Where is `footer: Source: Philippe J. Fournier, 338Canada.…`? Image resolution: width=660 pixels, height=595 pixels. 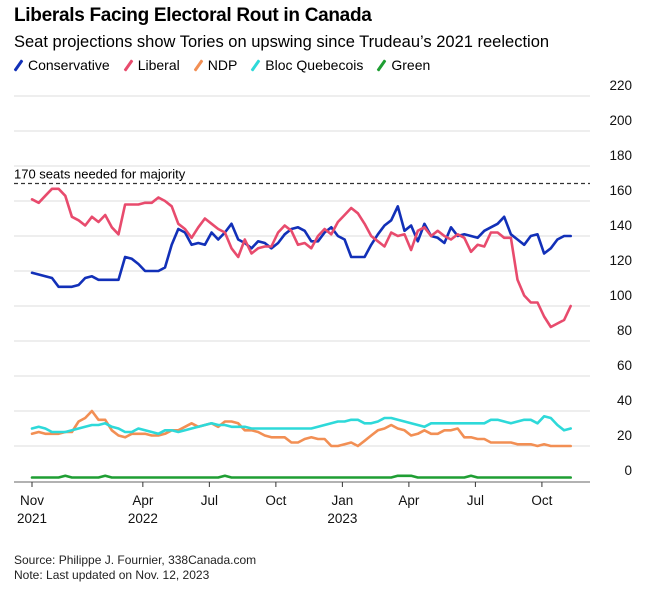 footer: Source: Philippe J. Fournier, 338Canada.… is located at coordinates (135, 568).